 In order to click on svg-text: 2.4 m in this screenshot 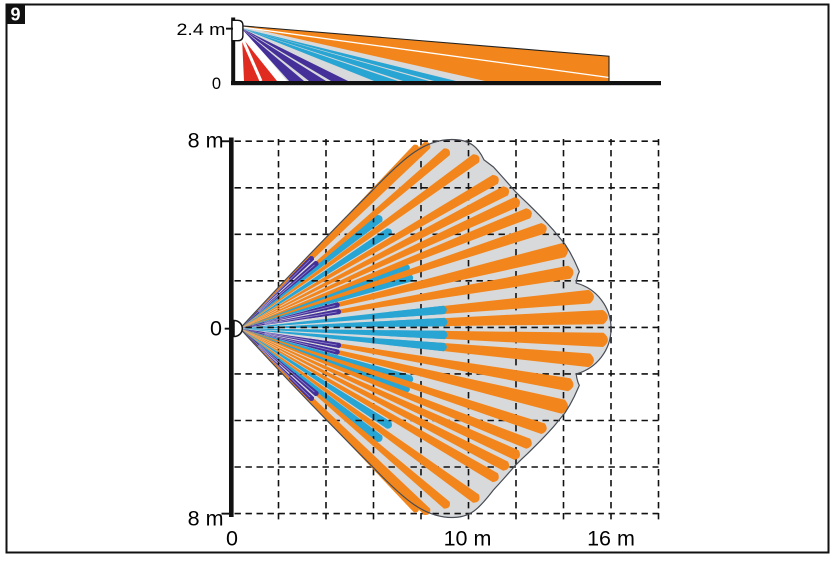, I will do `click(201, 30)`.